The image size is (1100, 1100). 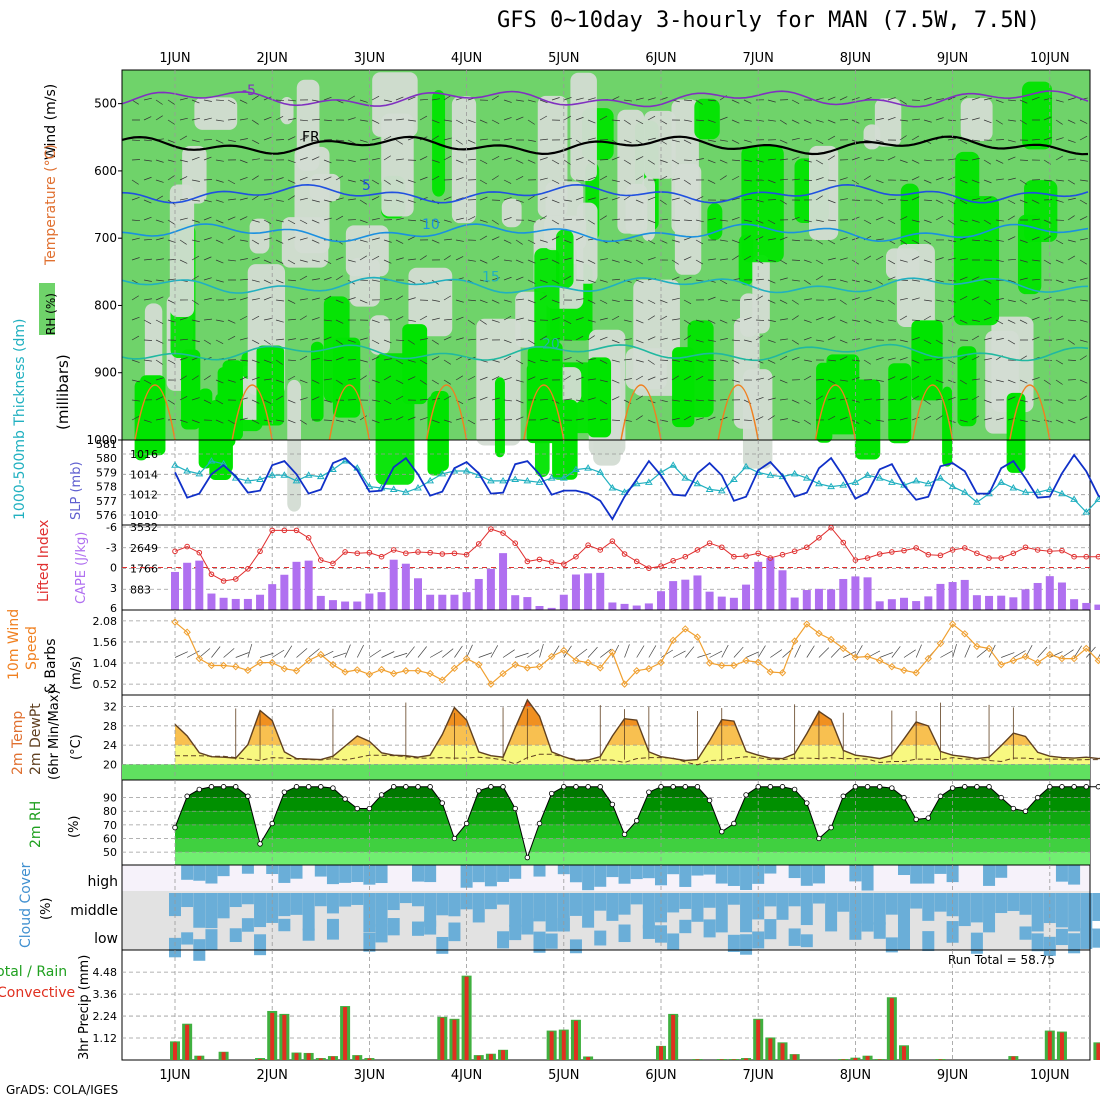 I want to click on cloud-level-high: high, so click(x=102, y=882).